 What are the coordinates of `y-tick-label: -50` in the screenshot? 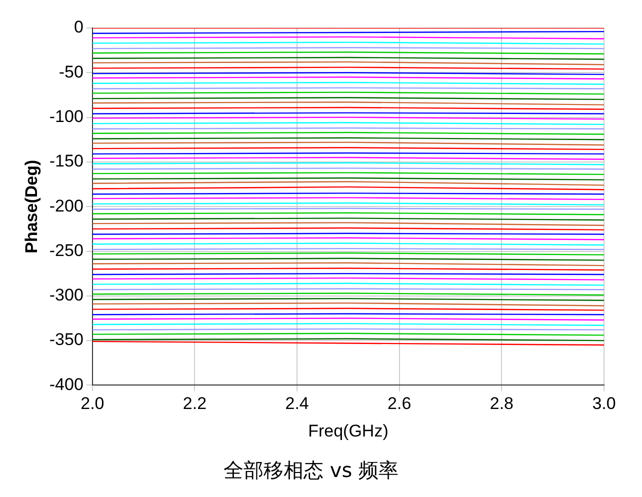 It's located at (71, 72).